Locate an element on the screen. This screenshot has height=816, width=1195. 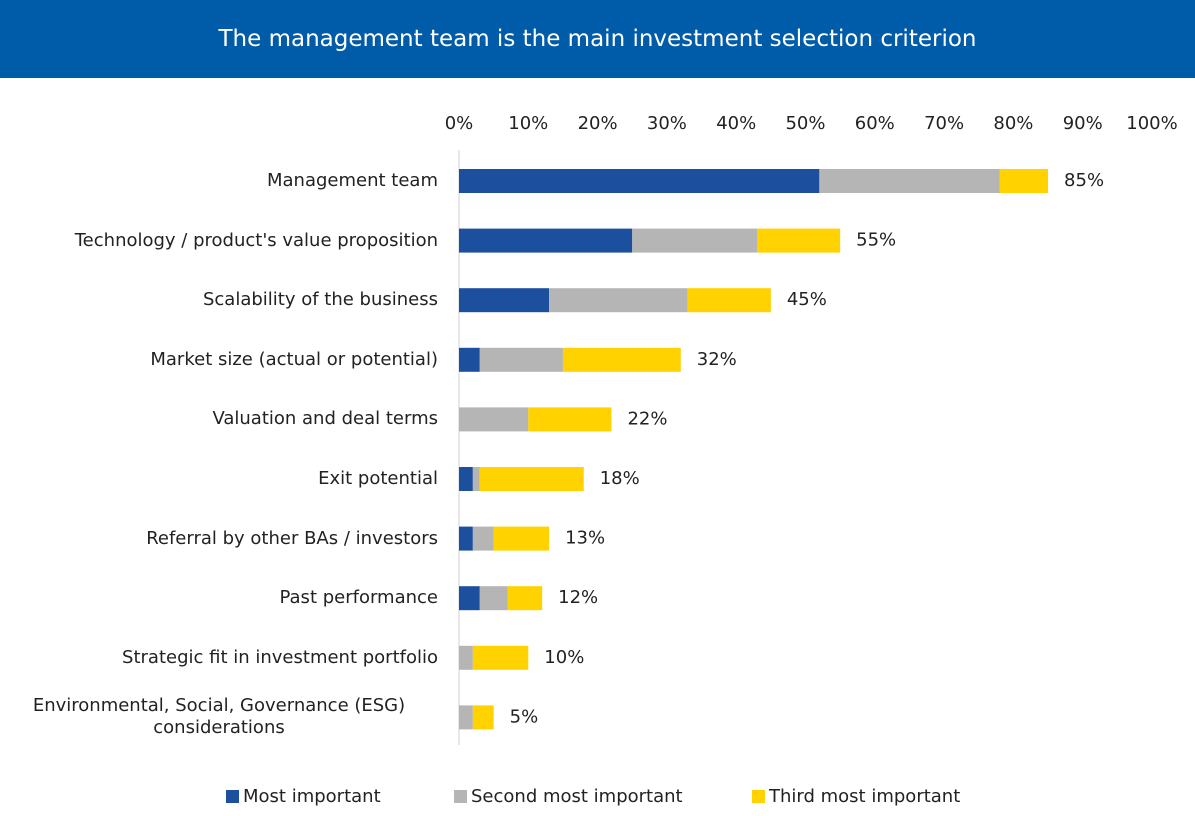
category-label: Referral by other BAs / investors is located at coordinates (219, 539).